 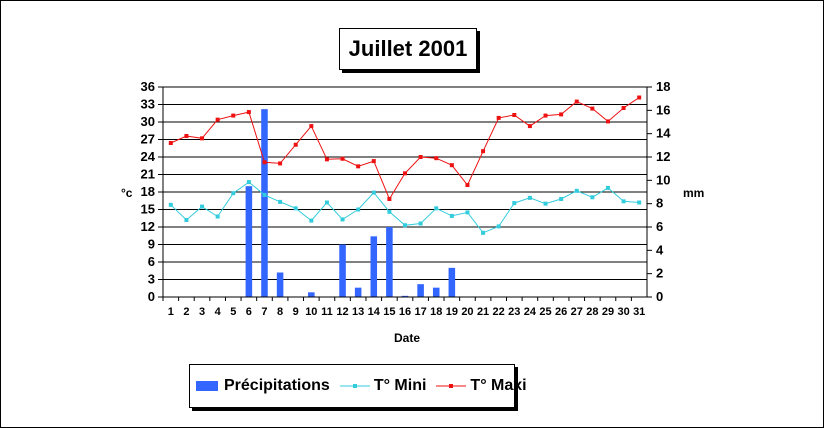 What do you see at coordinates (452, 312) in the screenshot?
I see `x-tick-label: 19` at bounding box center [452, 312].